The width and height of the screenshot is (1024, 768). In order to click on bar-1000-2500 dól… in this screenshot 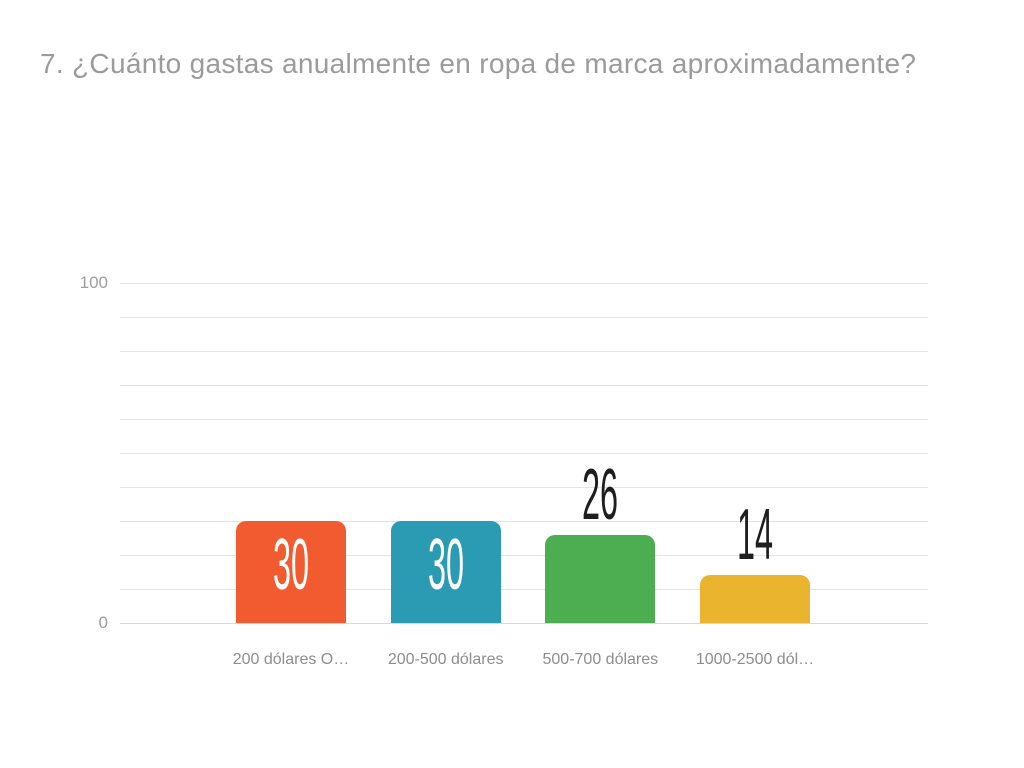, I will do `click(755, 599)`.